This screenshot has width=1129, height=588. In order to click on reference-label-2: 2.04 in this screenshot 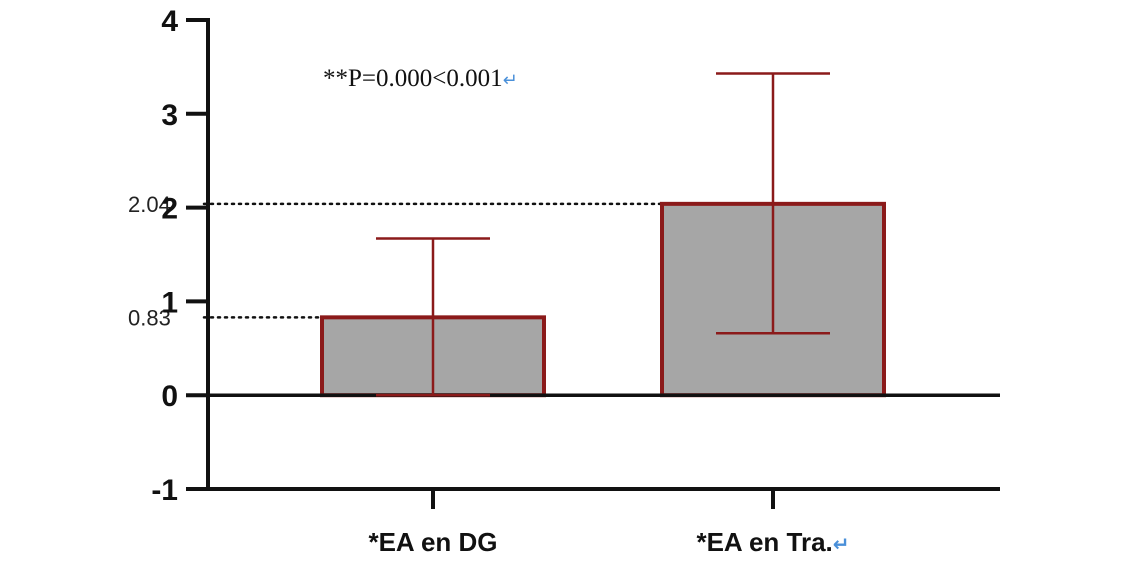, I will do `click(149, 204)`.